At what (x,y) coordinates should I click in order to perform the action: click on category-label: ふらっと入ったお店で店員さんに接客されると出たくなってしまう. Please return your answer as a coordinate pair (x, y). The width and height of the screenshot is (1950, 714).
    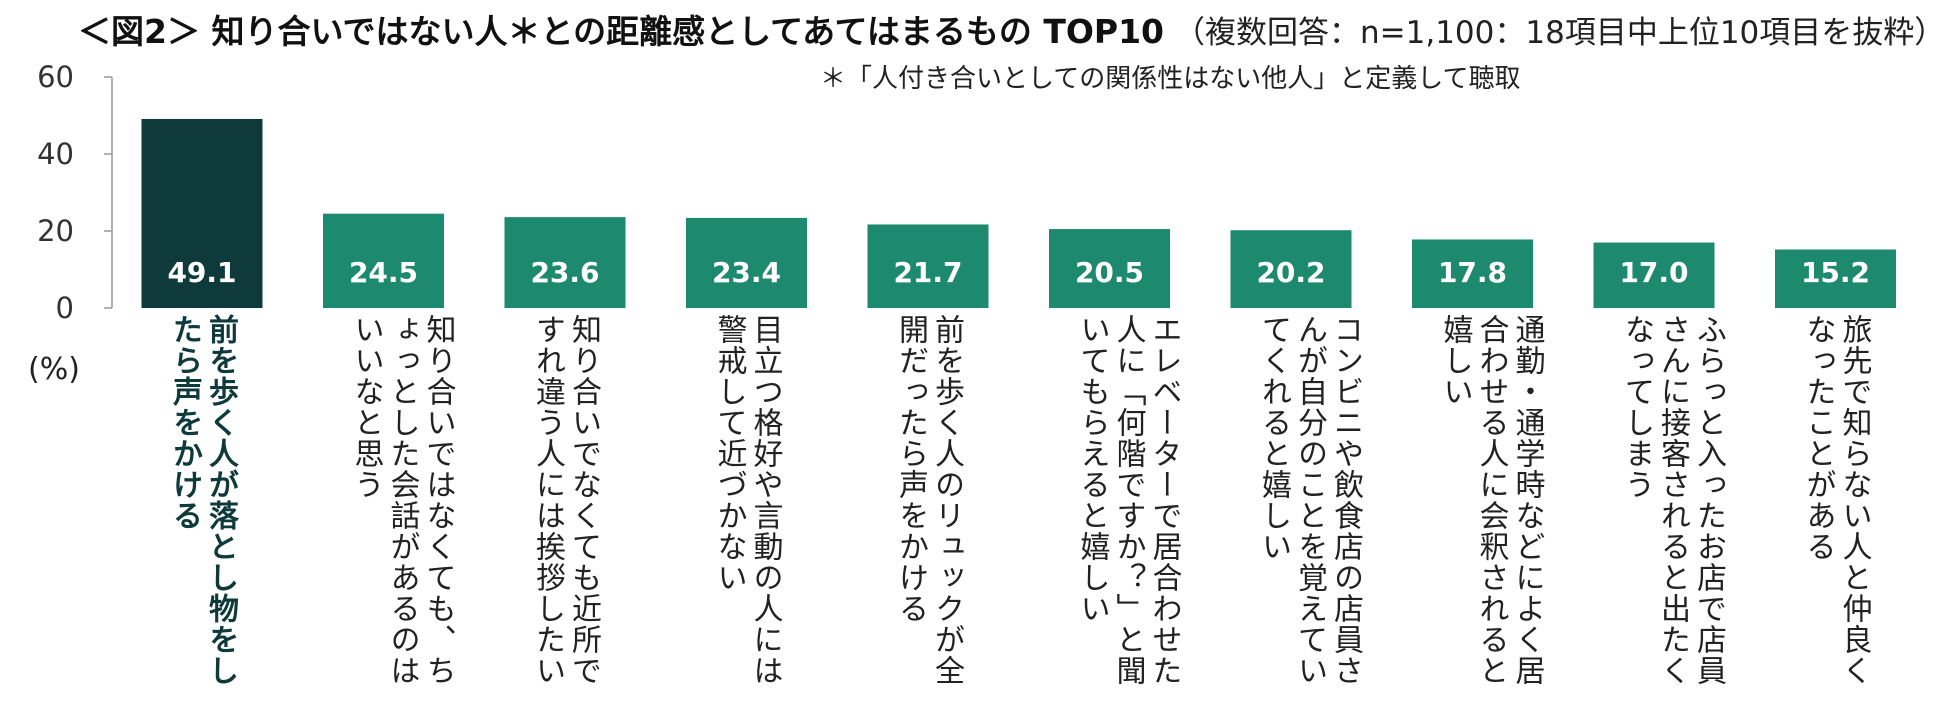
    Looking at the image, I should click on (1672, 500).